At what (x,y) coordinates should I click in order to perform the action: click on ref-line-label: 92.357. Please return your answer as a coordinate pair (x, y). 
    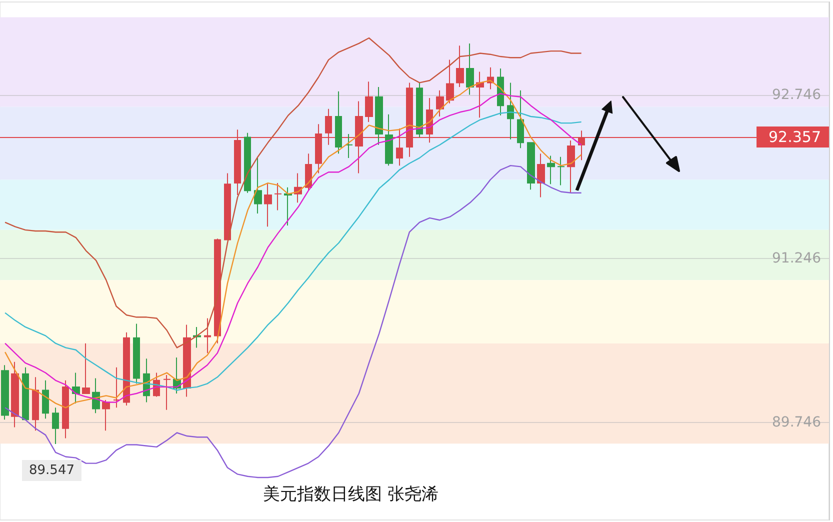
    Looking at the image, I should click on (795, 137).